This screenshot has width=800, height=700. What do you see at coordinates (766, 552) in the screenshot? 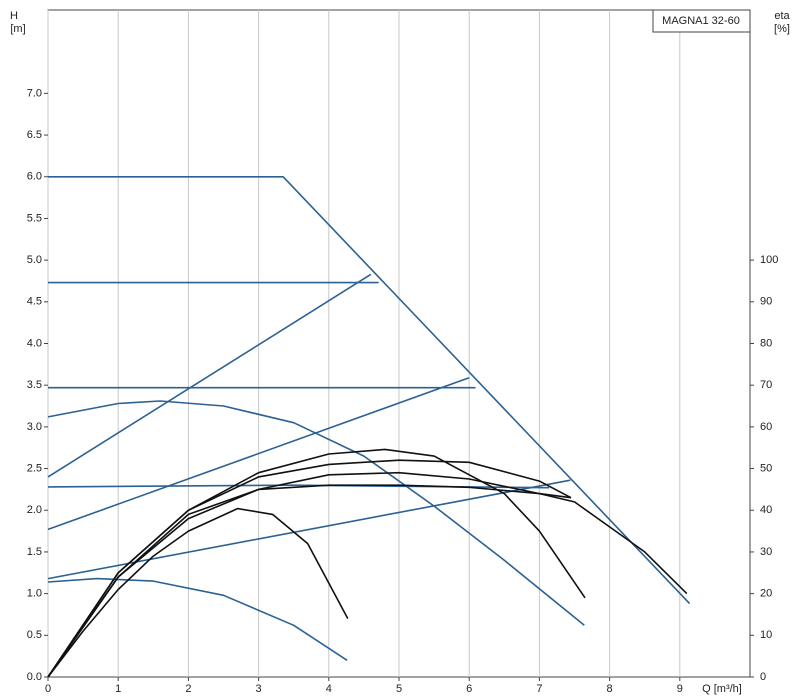
I see `y2-tick-label: 30` at bounding box center [766, 552].